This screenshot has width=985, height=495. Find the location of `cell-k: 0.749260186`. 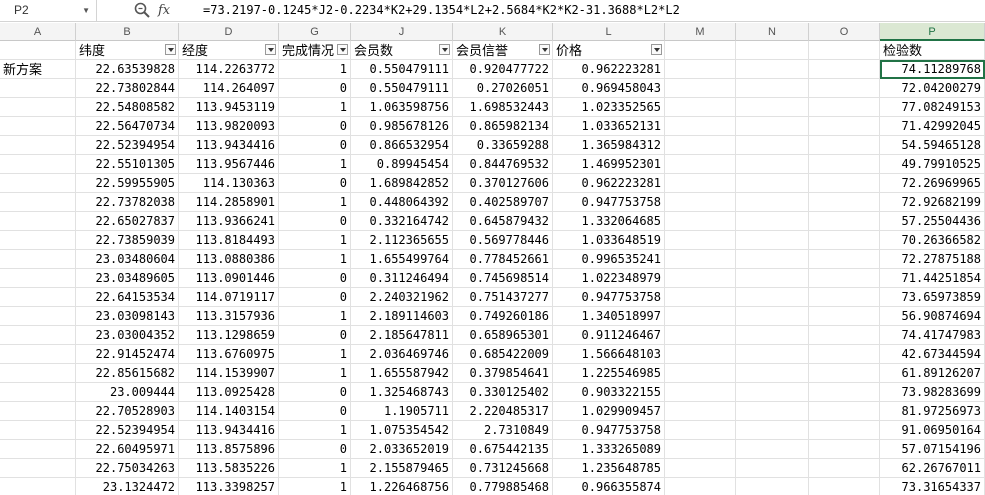

cell-k: 0.749260186 is located at coordinates (503, 316).